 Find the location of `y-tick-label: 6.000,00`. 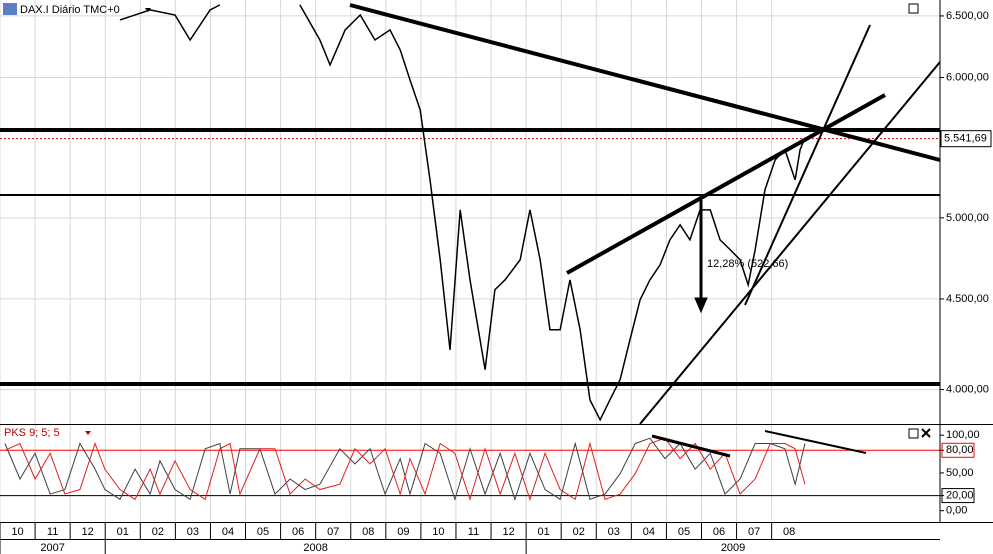

y-tick-label: 6.000,00 is located at coordinates (967, 77).